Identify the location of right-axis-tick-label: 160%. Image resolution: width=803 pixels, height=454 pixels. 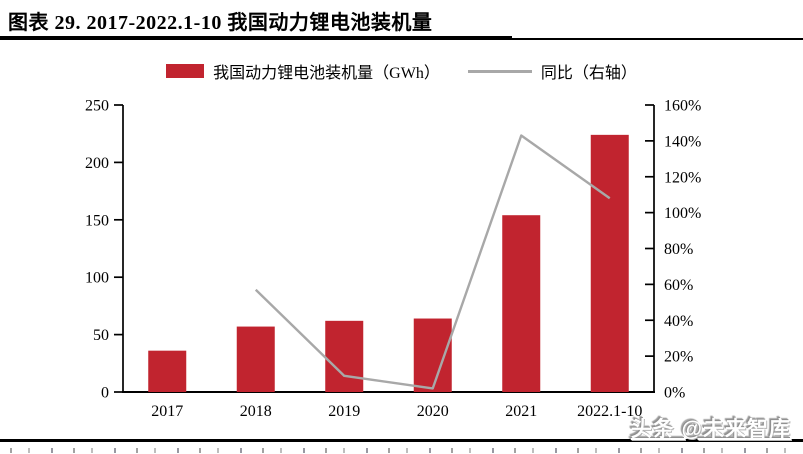
(682, 106).